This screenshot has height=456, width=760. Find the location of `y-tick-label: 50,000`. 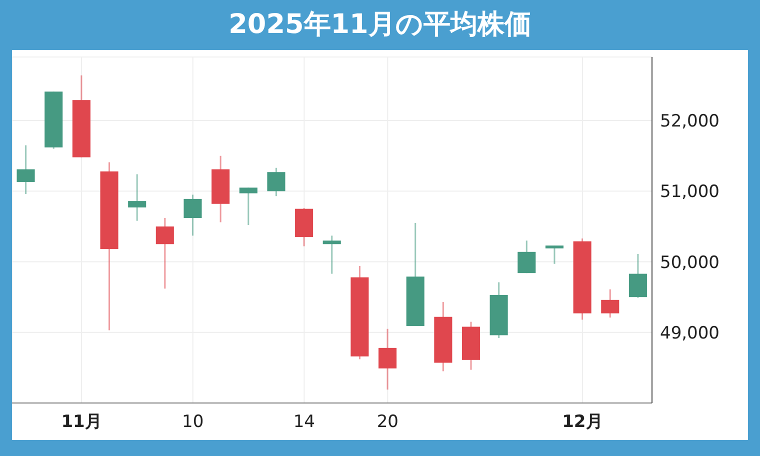

y-tick-label: 50,000 is located at coordinates (690, 262).